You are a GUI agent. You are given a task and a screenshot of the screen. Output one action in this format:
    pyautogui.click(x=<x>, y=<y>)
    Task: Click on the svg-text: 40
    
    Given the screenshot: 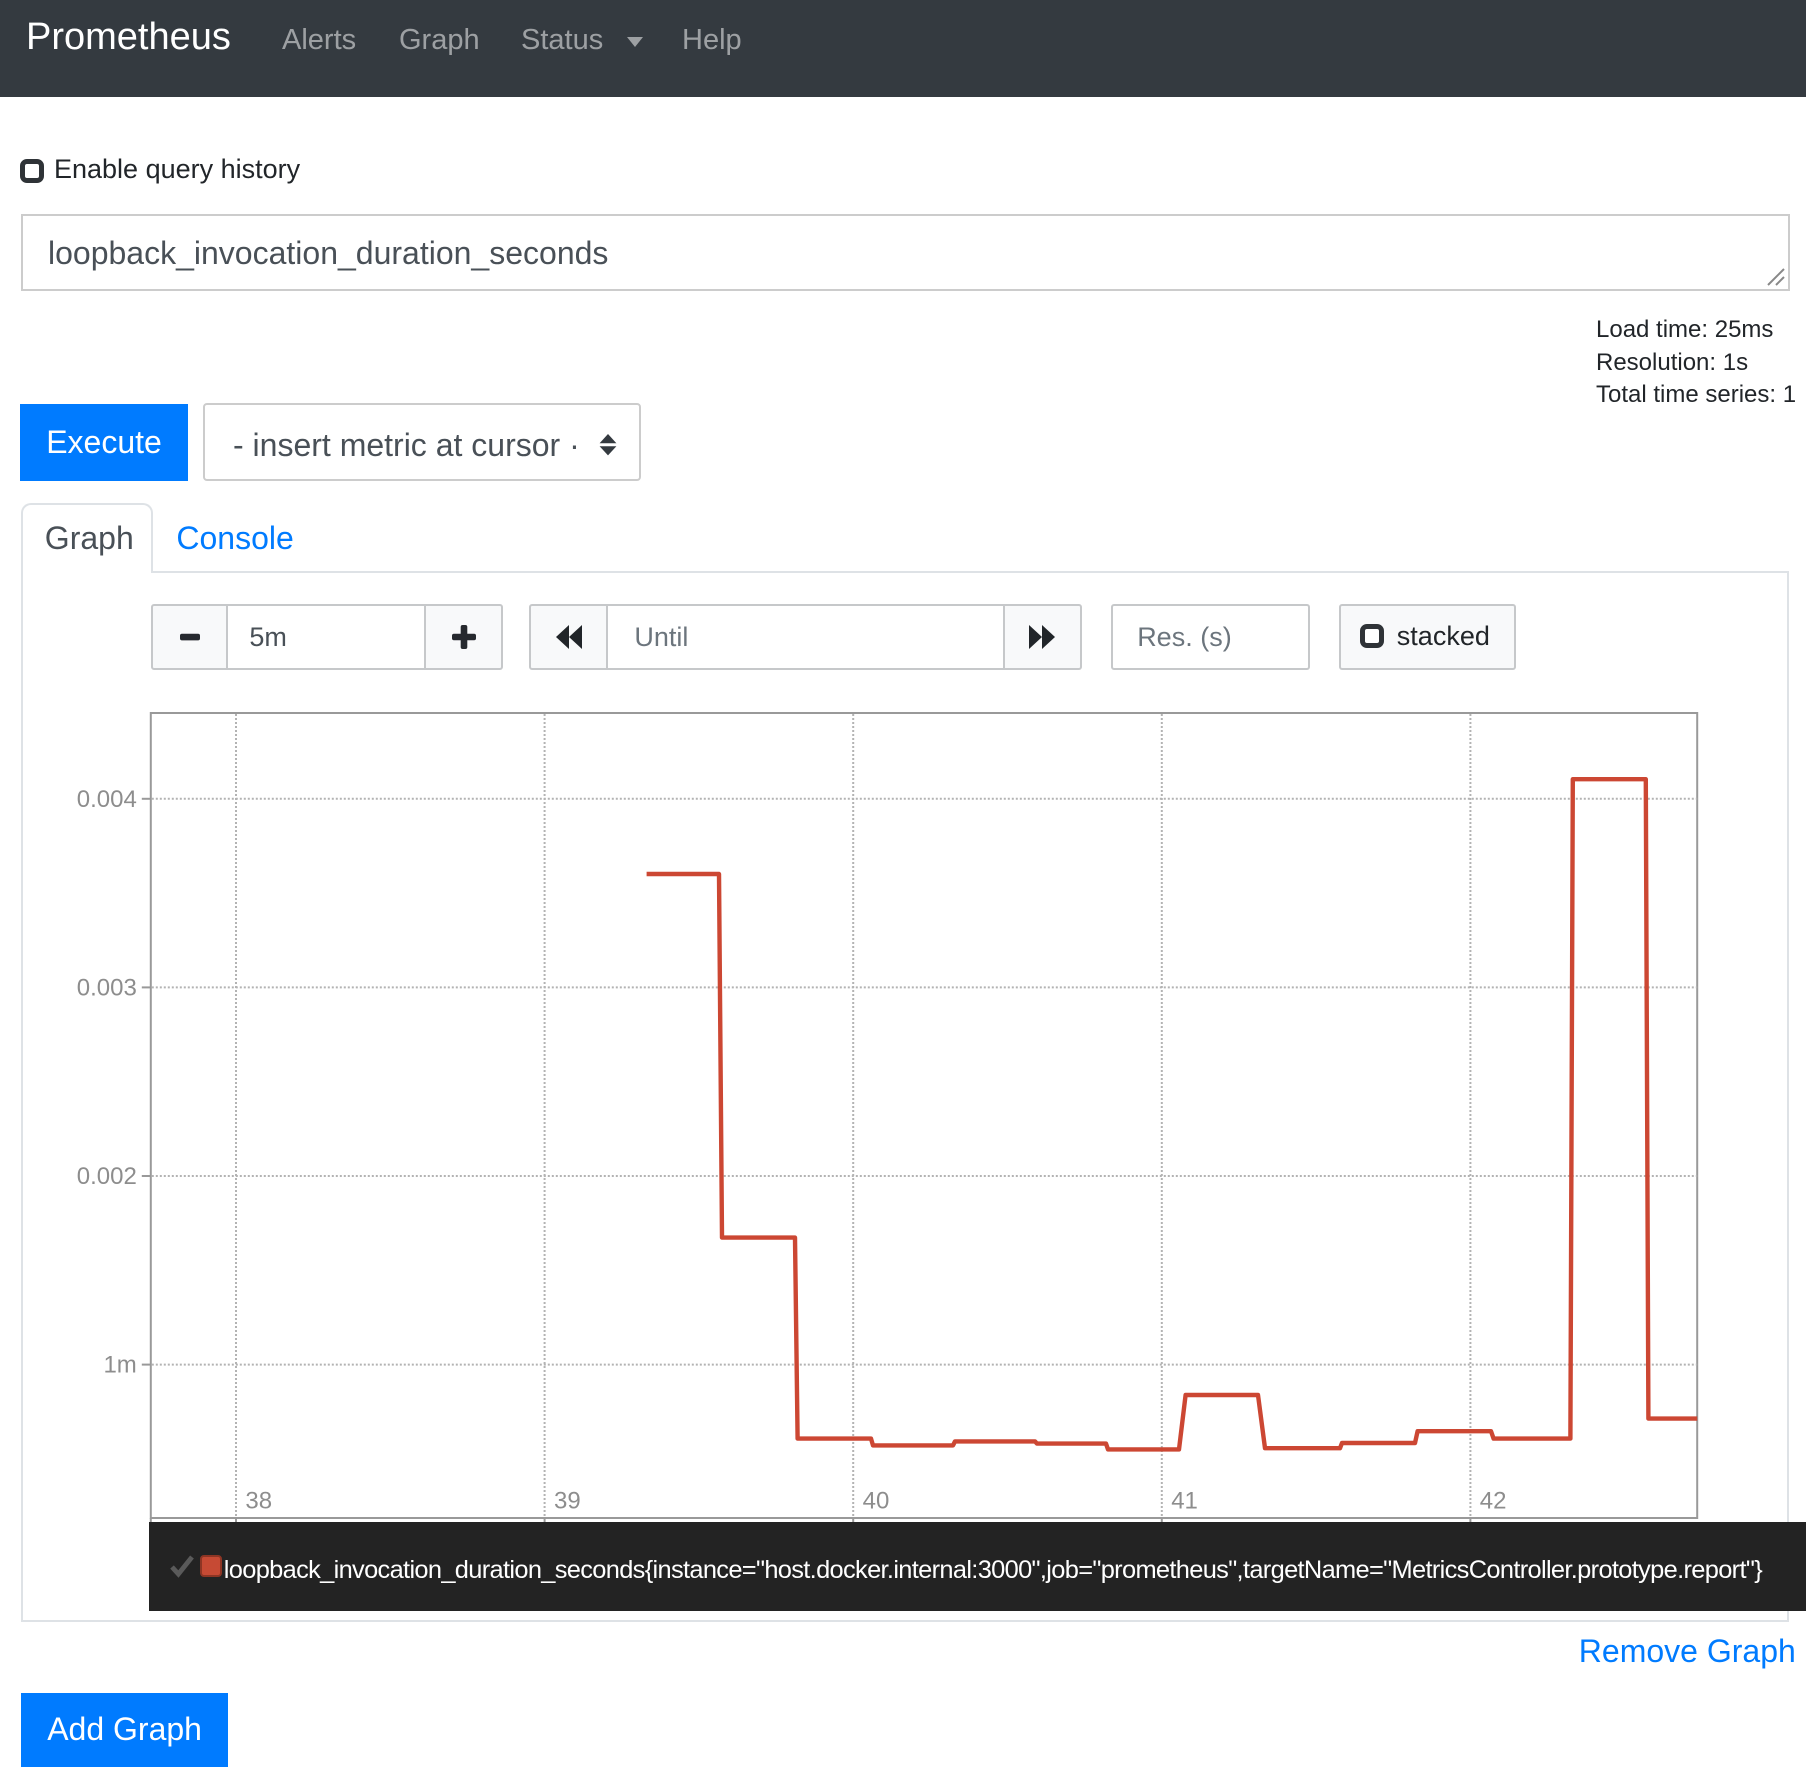 What is the action you would take?
    pyautogui.click(x=876, y=1501)
    